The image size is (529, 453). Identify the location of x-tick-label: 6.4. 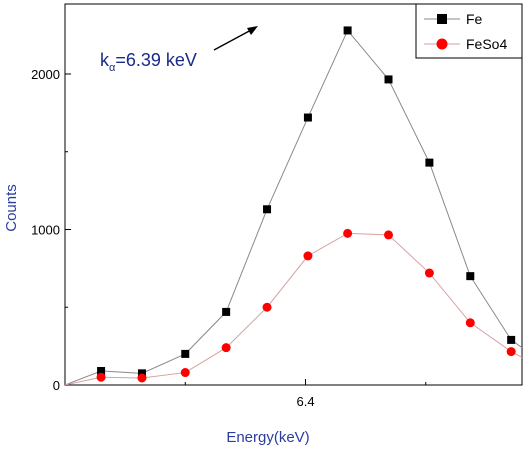
(305, 401).